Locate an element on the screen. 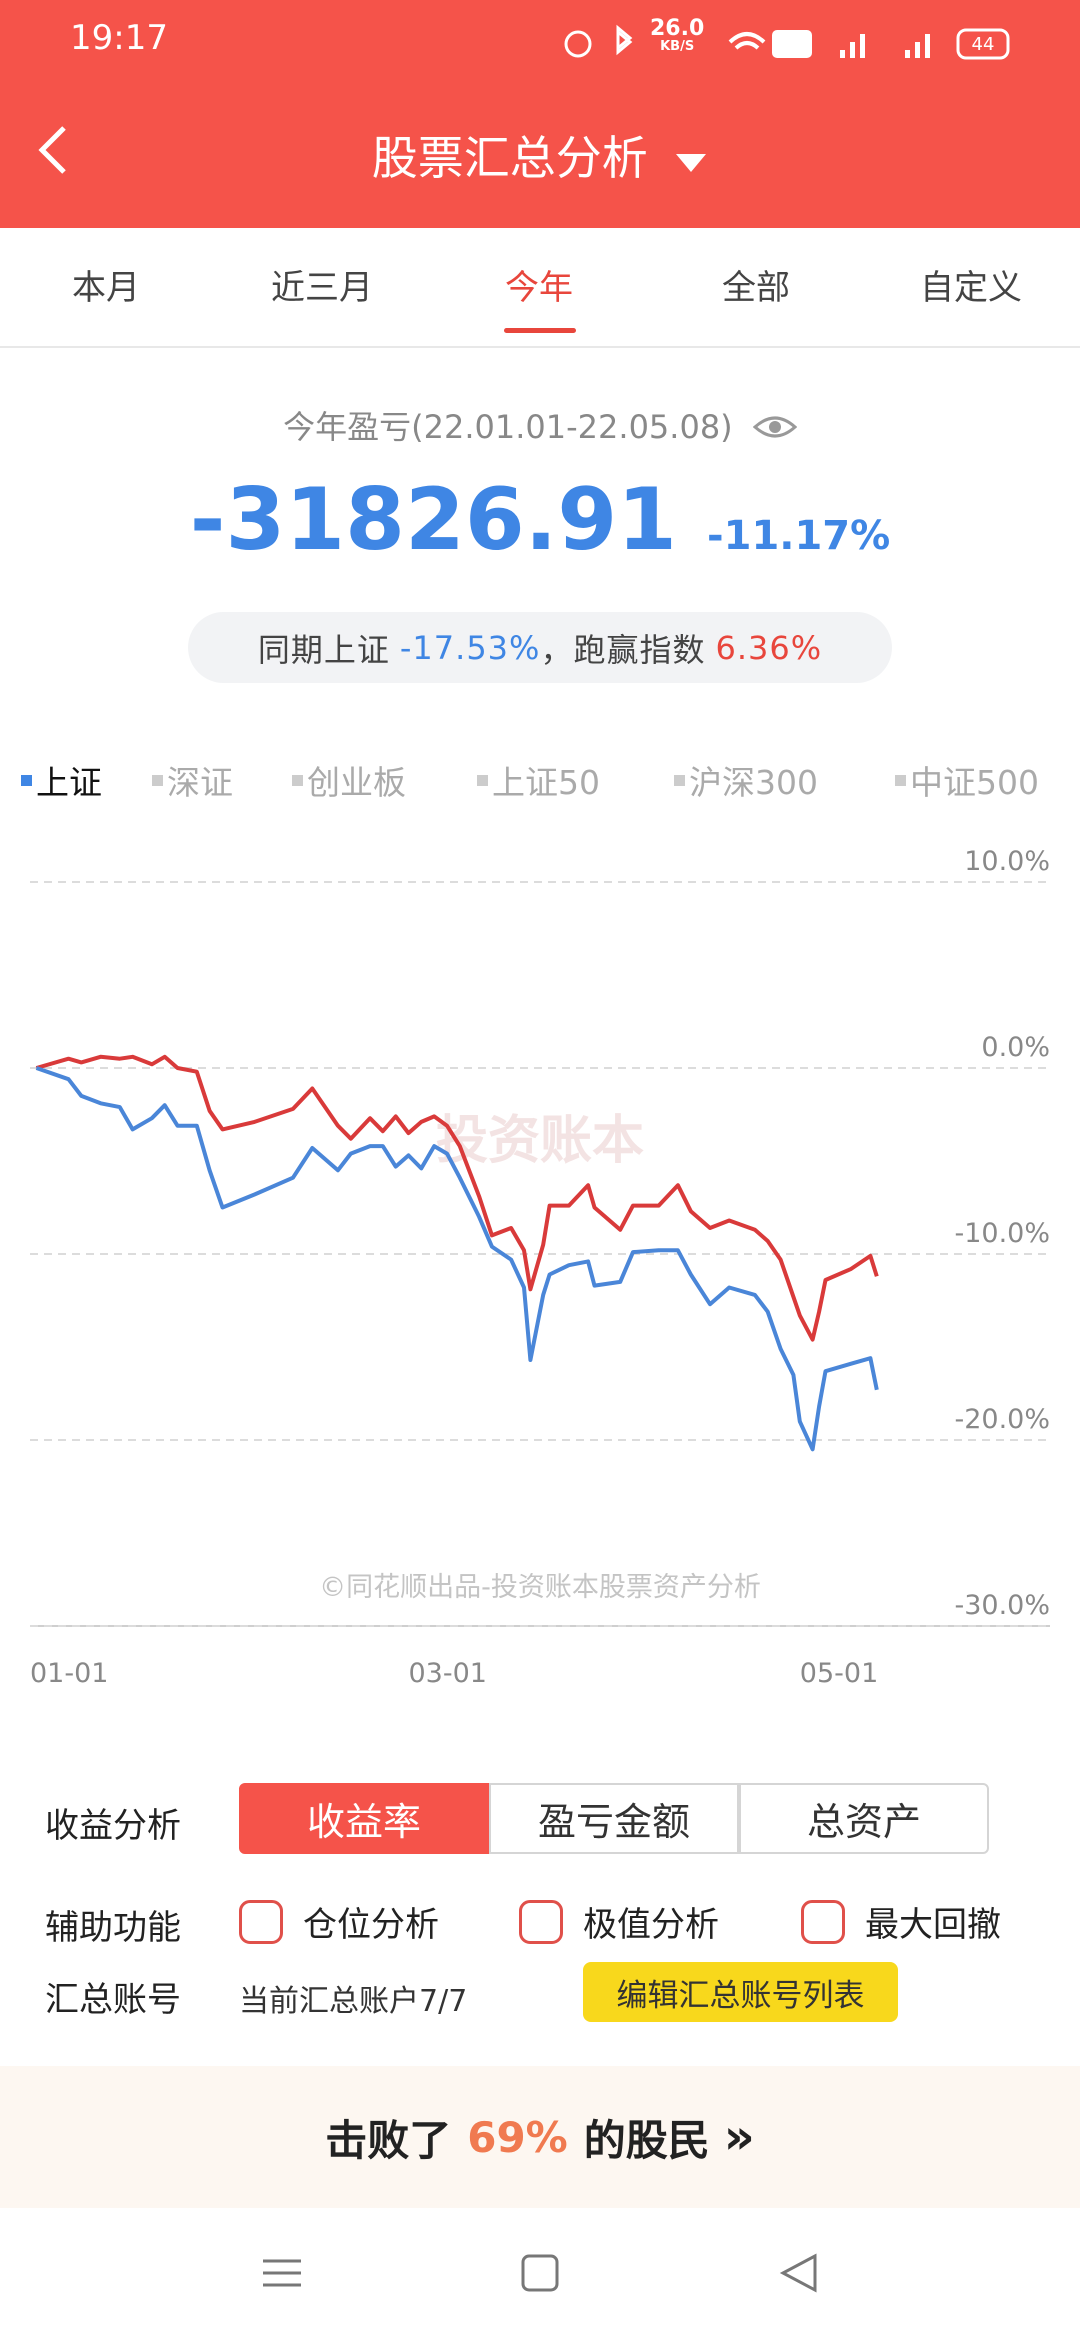  summary-label-row: 今年盈亏(22.01.01-22.05.08) is located at coordinates (540, 425).